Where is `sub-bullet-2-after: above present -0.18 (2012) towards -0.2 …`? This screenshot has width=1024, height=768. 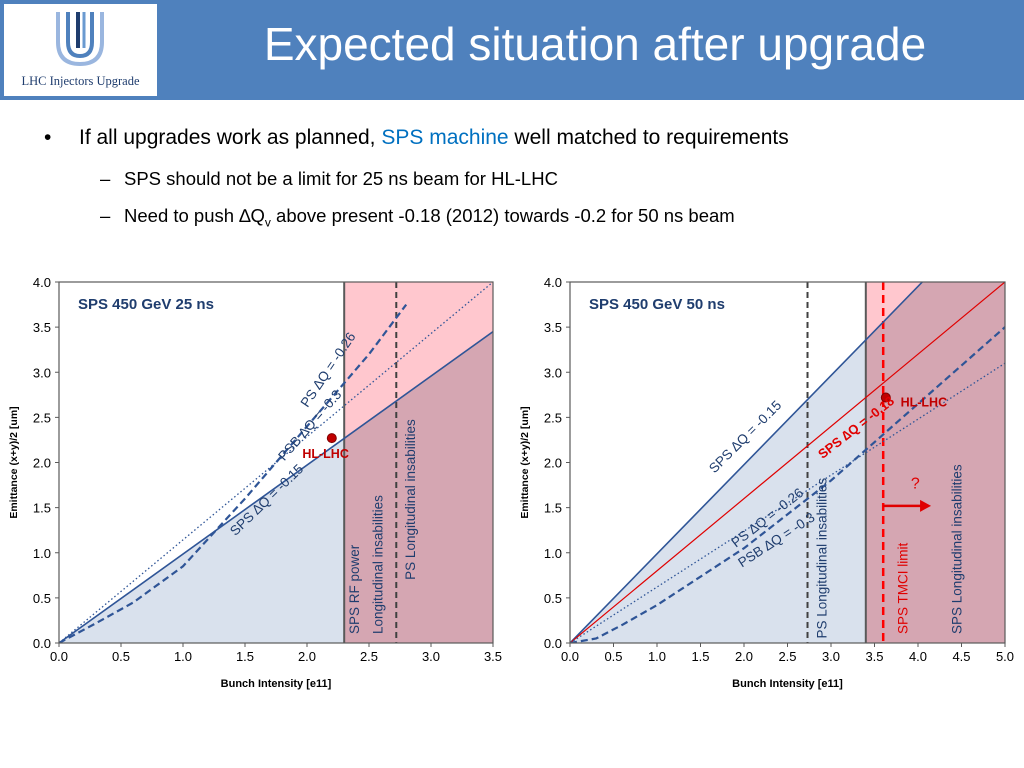 sub-bullet-2-after: above present -0.18 (2012) towards -0.2 … is located at coordinates (502, 215).